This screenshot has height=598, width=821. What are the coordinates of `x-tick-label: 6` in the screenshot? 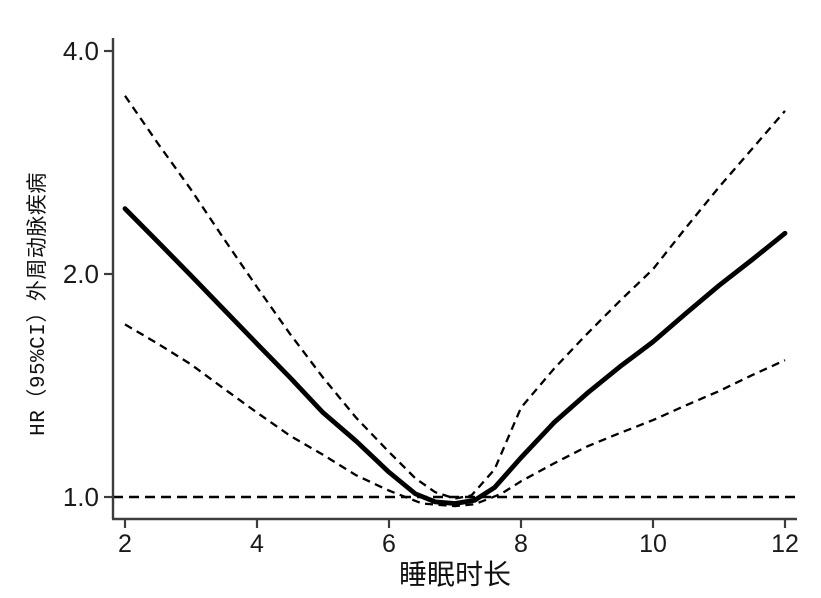 It's located at (389, 544).